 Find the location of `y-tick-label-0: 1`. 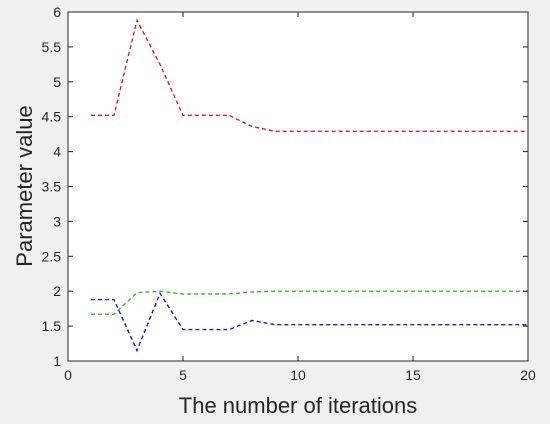

y-tick-label-0: 1 is located at coordinates (57, 361).